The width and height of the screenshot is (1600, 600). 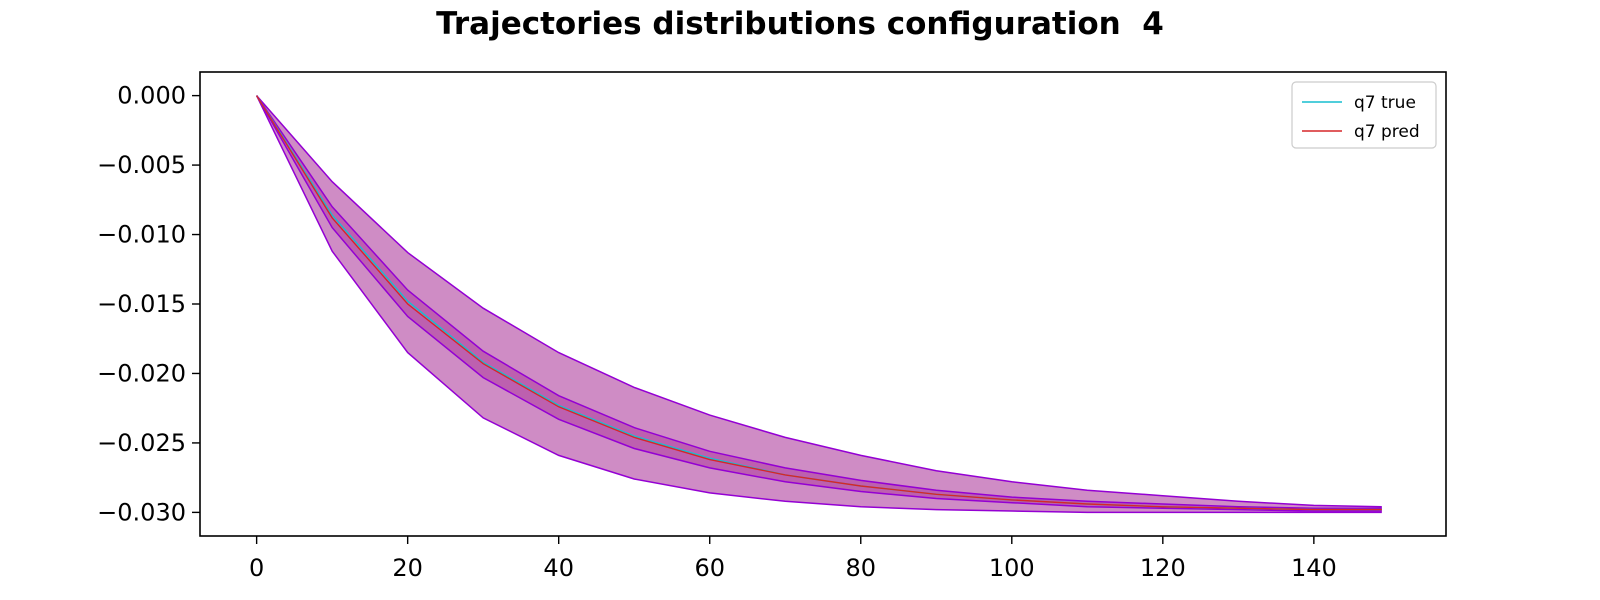 What do you see at coordinates (141, 373) in the screenshot?
I see `y-tick-label: −0.020` at bounding box center [141, 373].